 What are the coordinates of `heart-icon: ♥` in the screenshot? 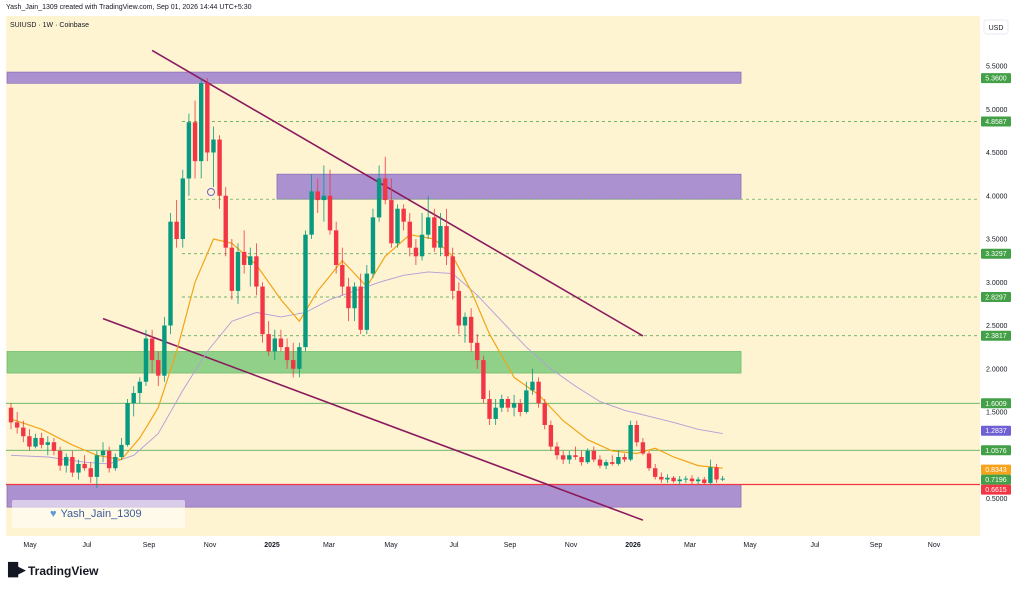 It's located at (53, 514).